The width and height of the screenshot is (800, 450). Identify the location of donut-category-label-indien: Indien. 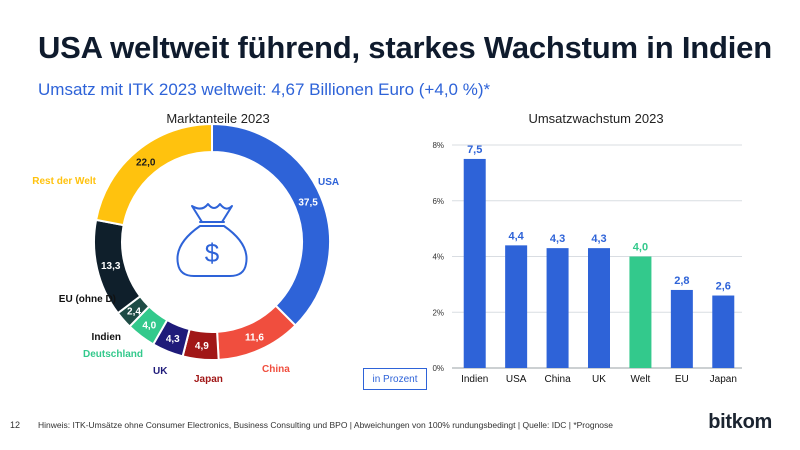
(106, 337).